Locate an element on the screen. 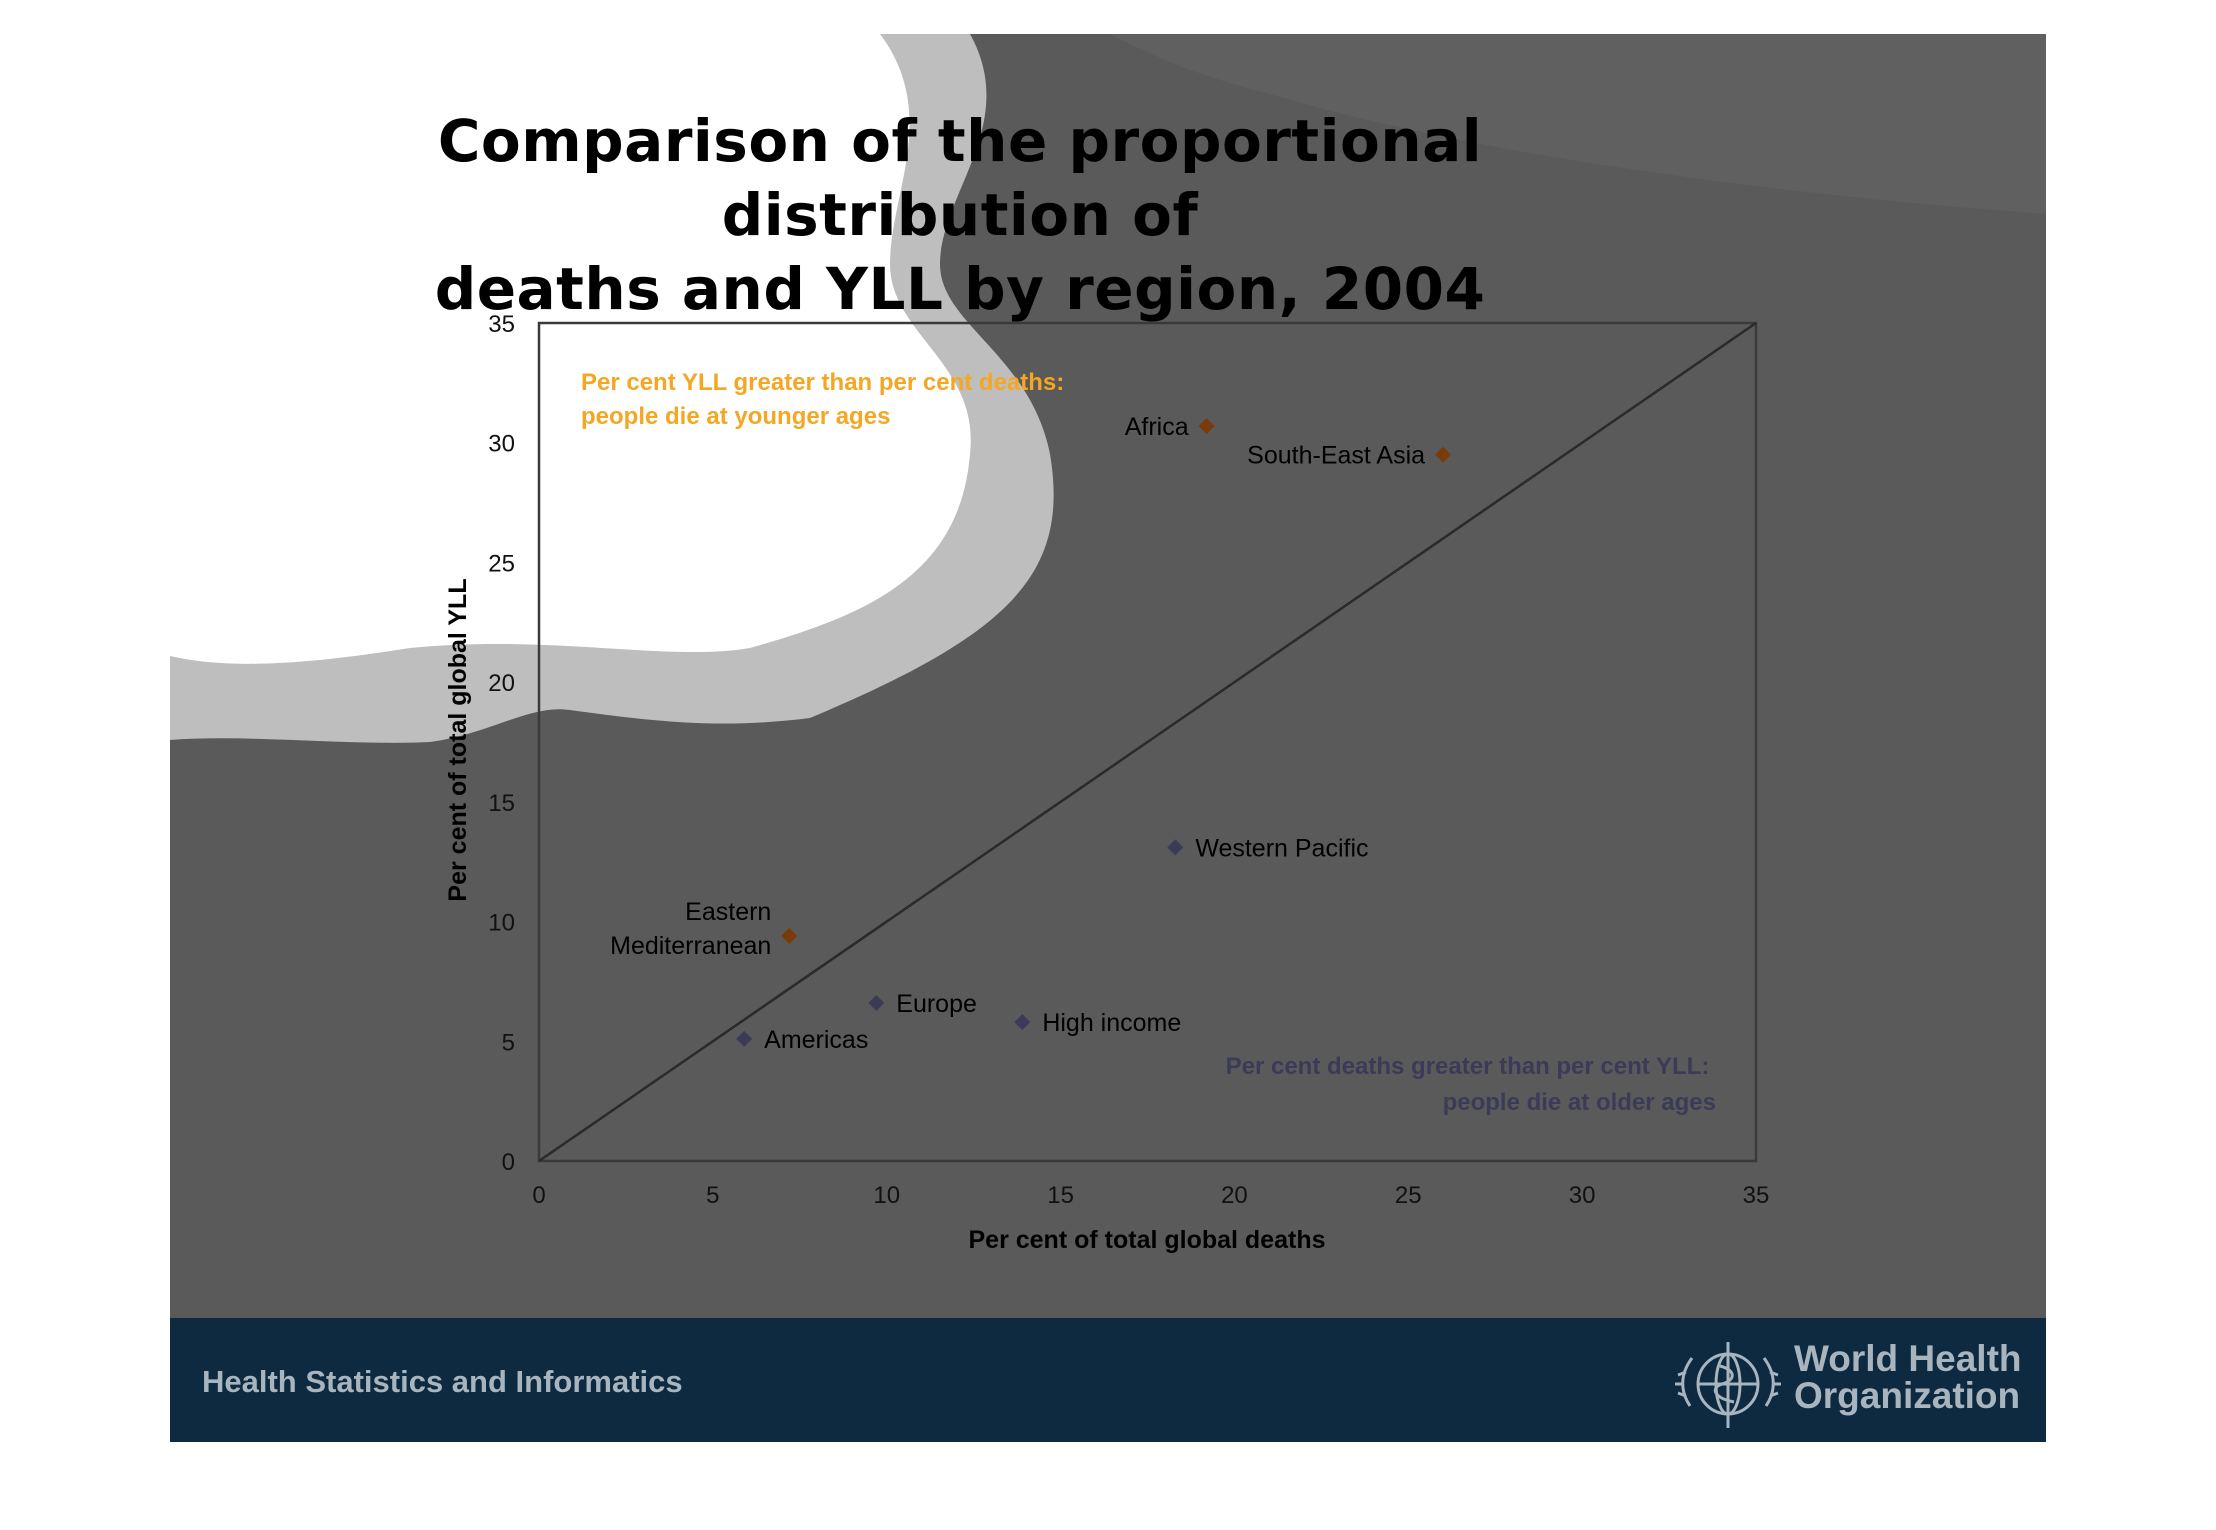 The width and height of the screenshot is (2216, 1530). x-tick-label: 10 is located at coordinates (886, 1195).